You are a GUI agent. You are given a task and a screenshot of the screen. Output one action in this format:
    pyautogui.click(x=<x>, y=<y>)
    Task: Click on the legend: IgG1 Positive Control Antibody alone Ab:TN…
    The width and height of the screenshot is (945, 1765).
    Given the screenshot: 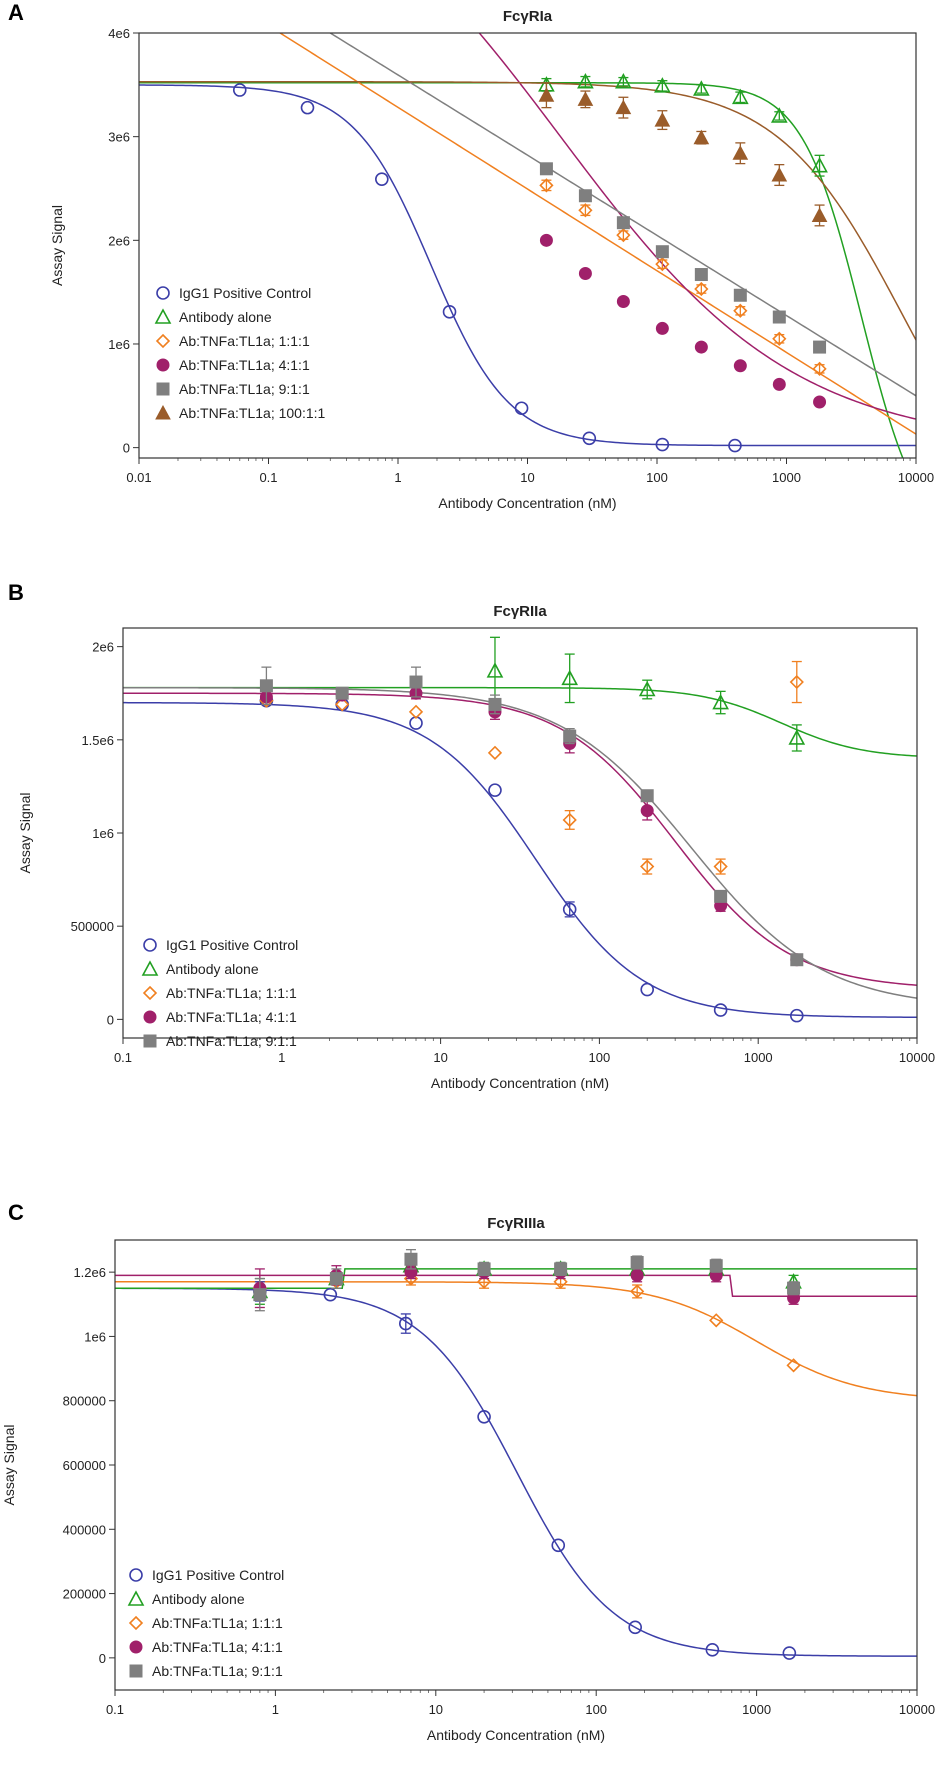 What is the action you would take?
    pyautogui.click(x=240, y=353)
    